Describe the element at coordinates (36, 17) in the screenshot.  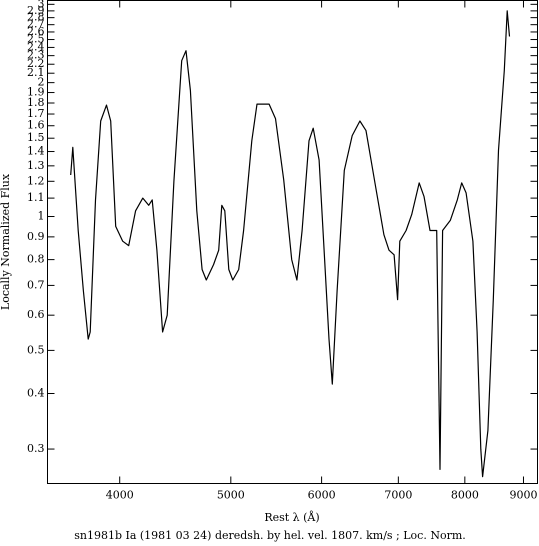
I see `y-tick-label: 2.8` at that location.